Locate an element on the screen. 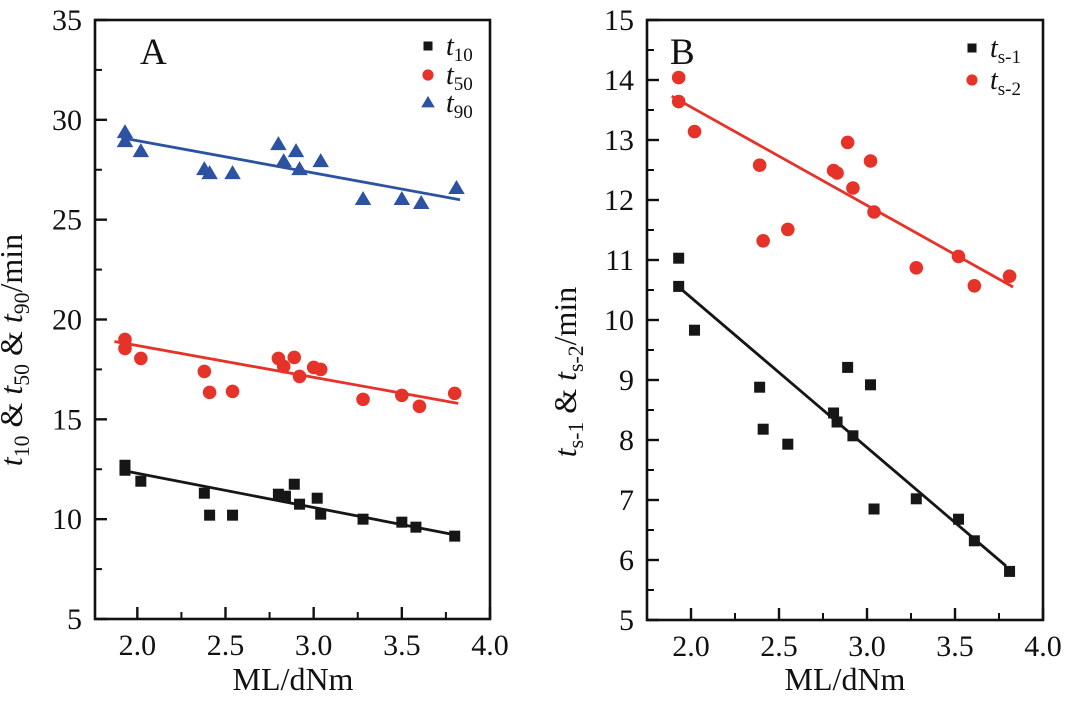  legend-label-ts-2: ts-2 is located at coordinates (1005, 82).